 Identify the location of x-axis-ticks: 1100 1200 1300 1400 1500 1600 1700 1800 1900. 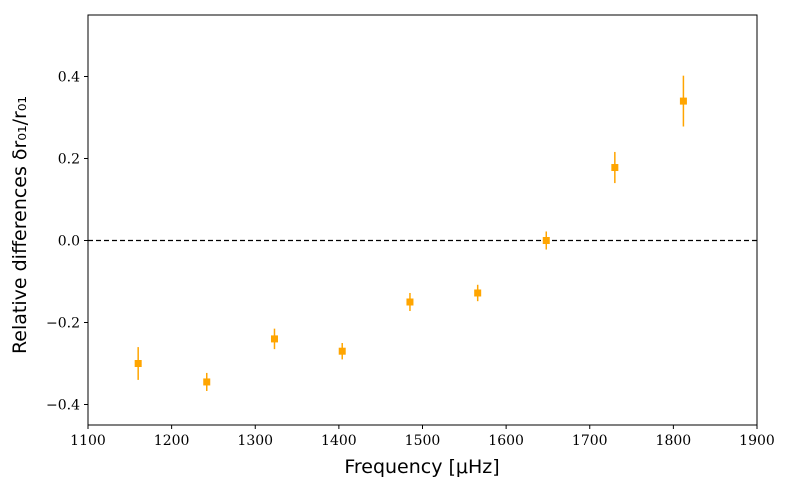
(422, 437).